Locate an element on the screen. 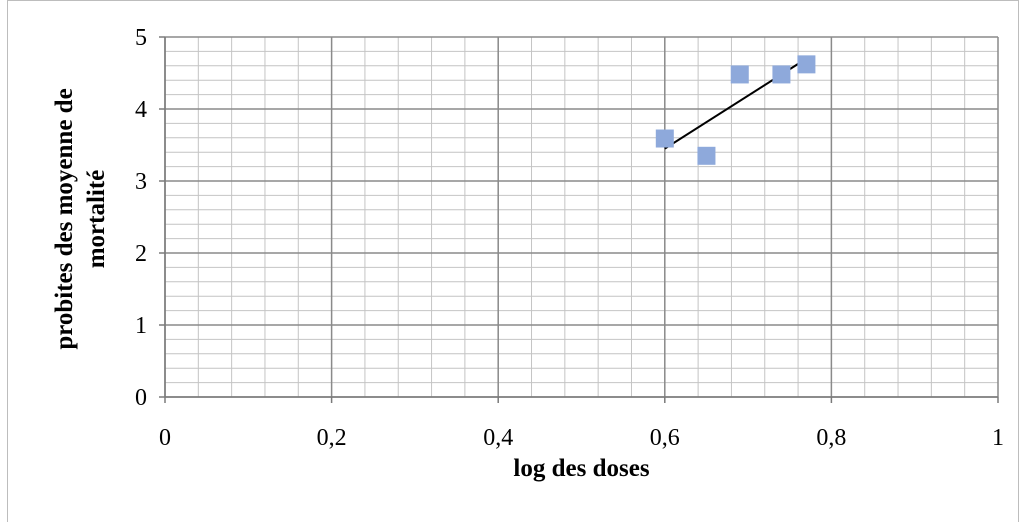  y-tick-label: 5 is located at coordinates (141, 38).